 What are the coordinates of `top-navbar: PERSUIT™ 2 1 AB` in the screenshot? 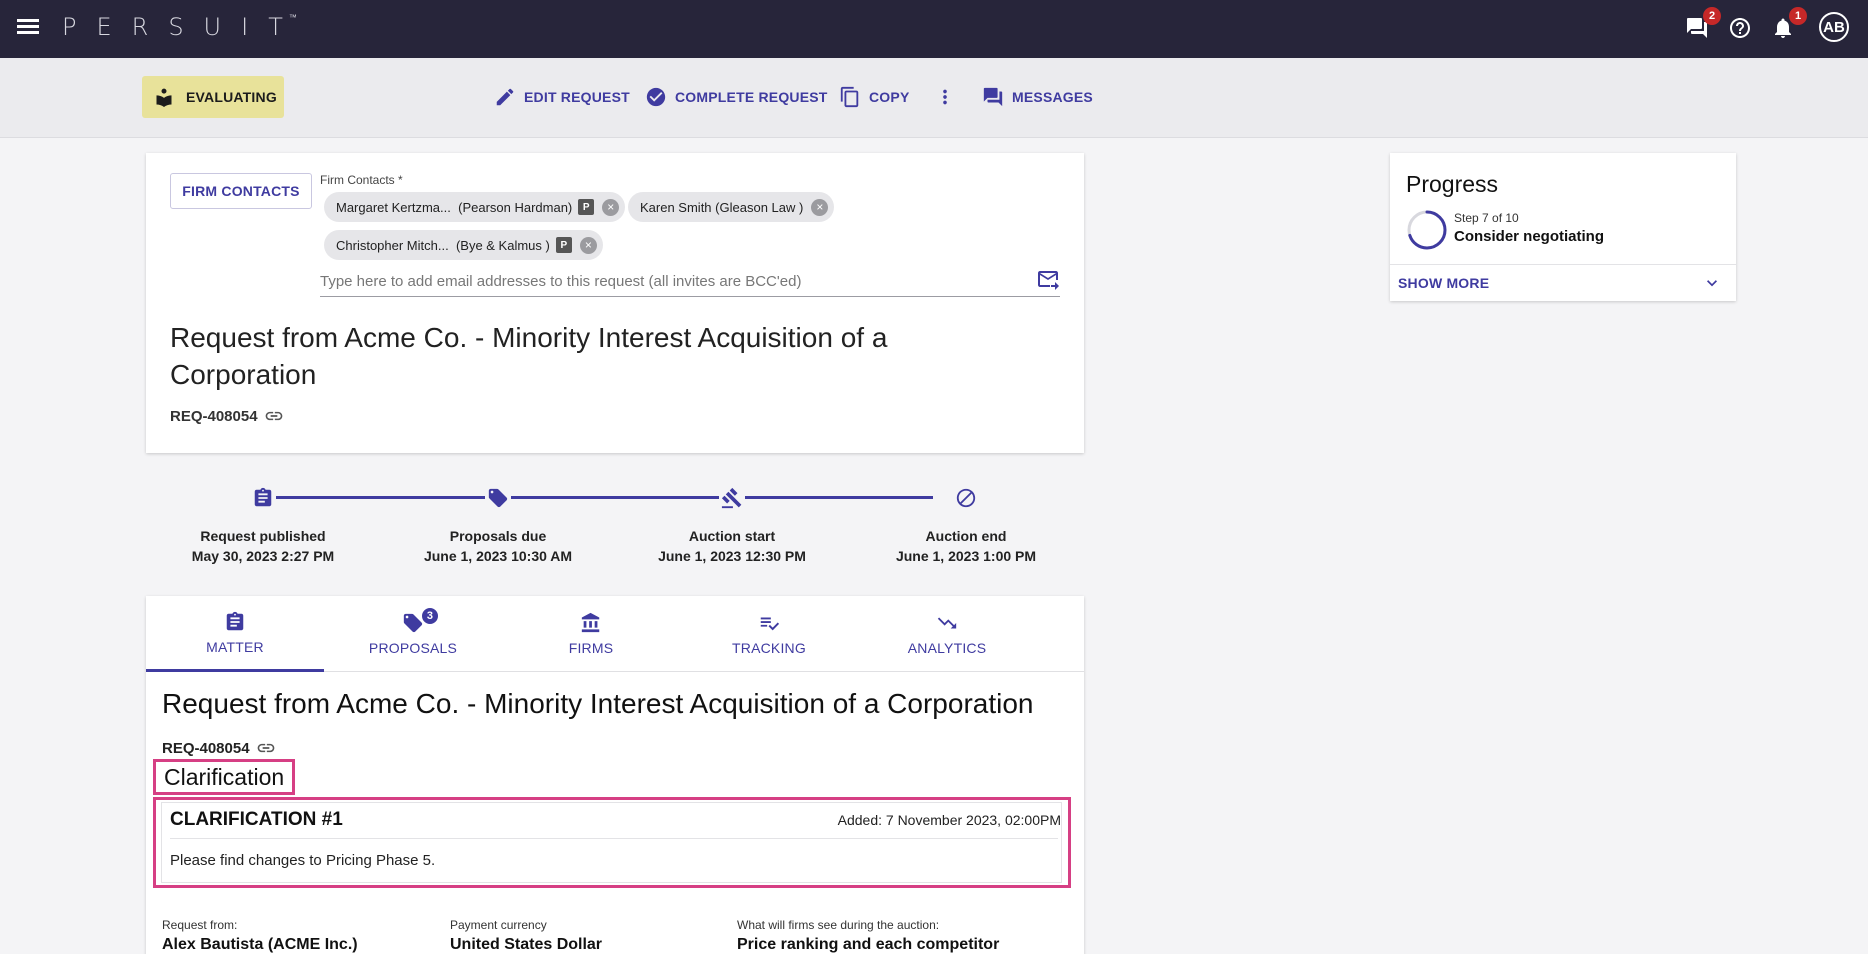 It's located at (934, 29).